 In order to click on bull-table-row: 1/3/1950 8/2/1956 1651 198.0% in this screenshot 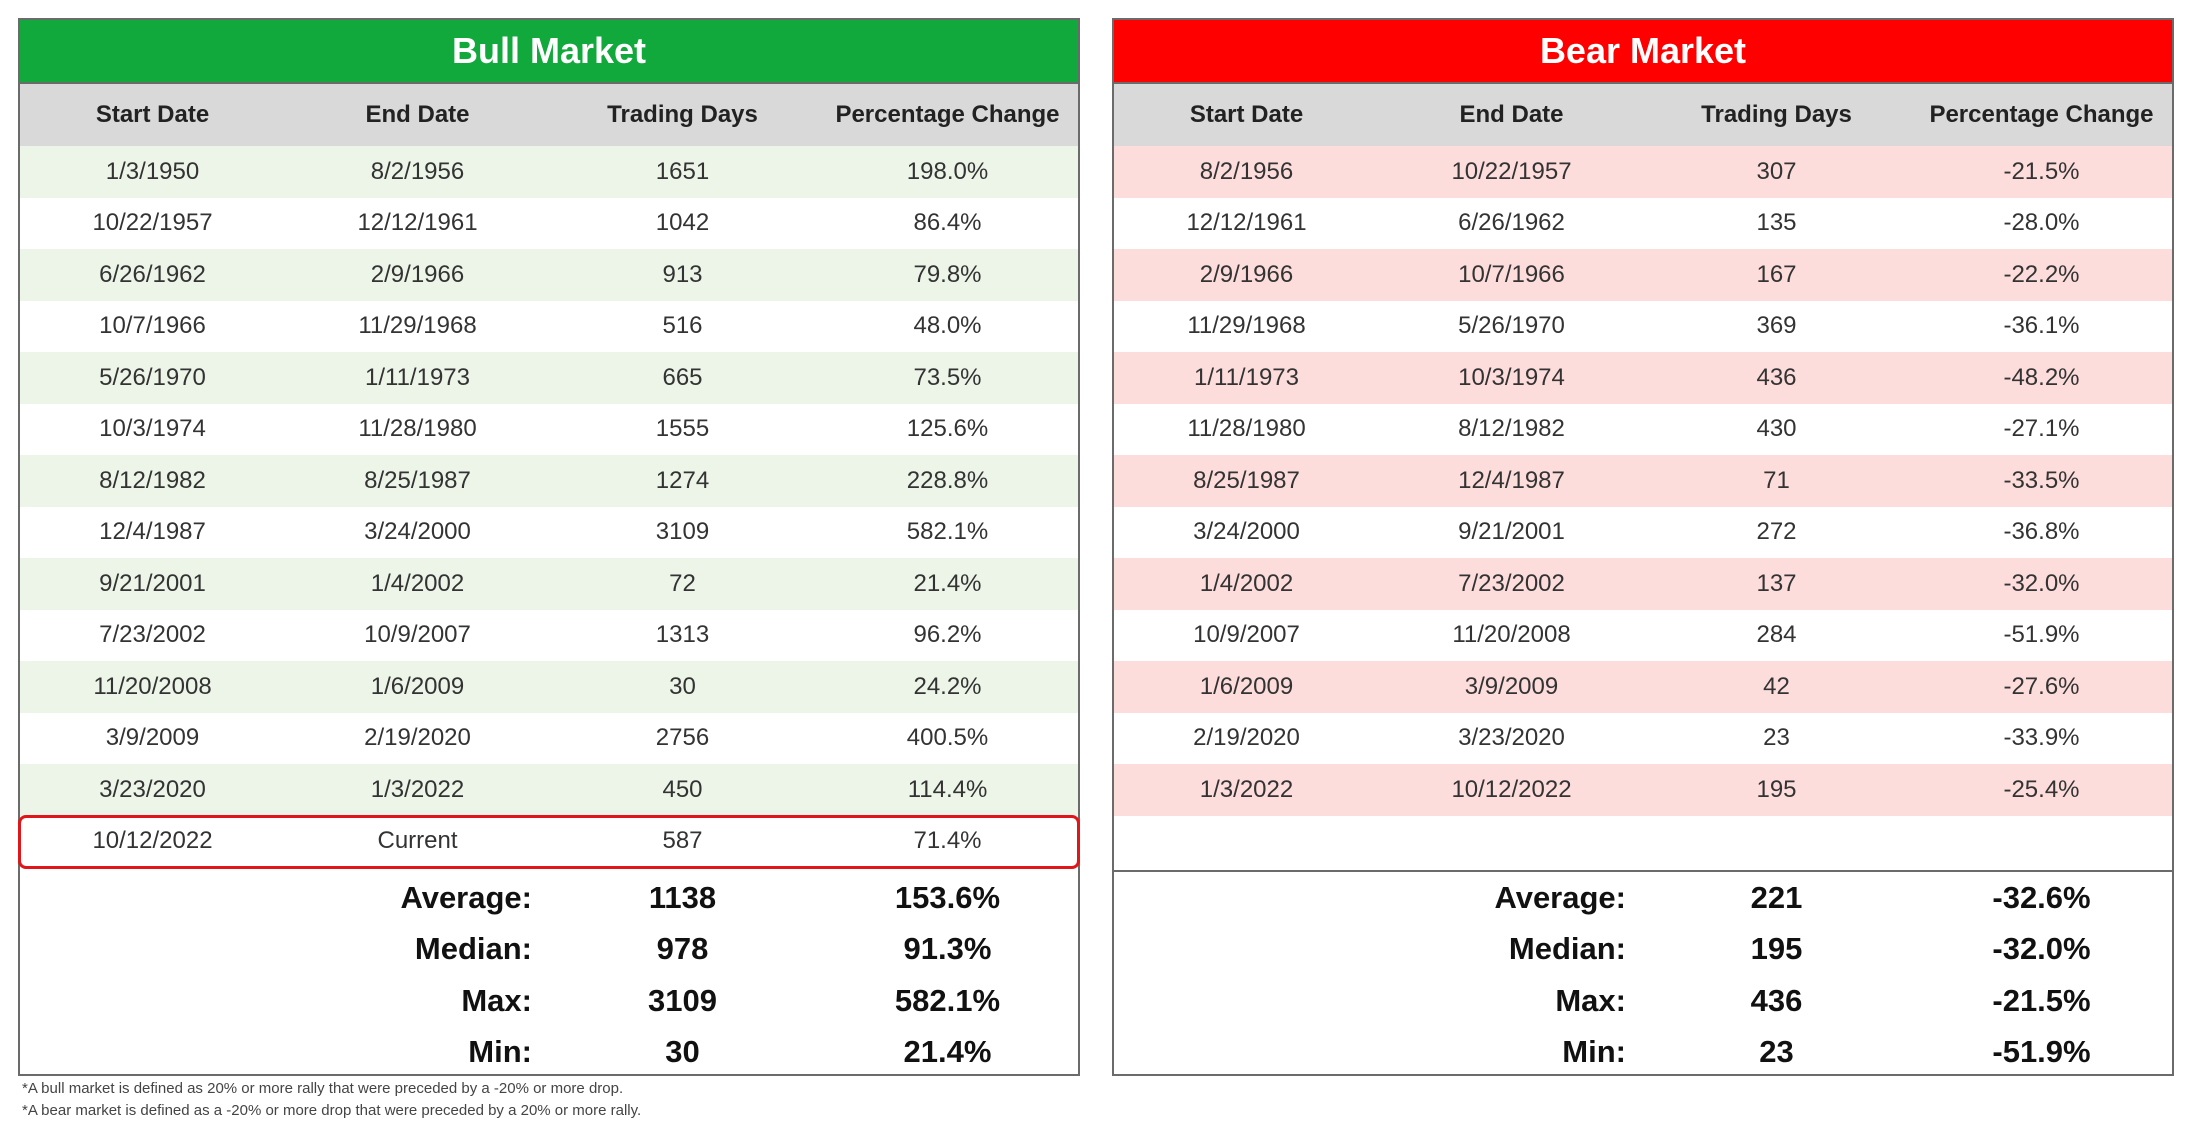, I will do `click(549, 172)`.